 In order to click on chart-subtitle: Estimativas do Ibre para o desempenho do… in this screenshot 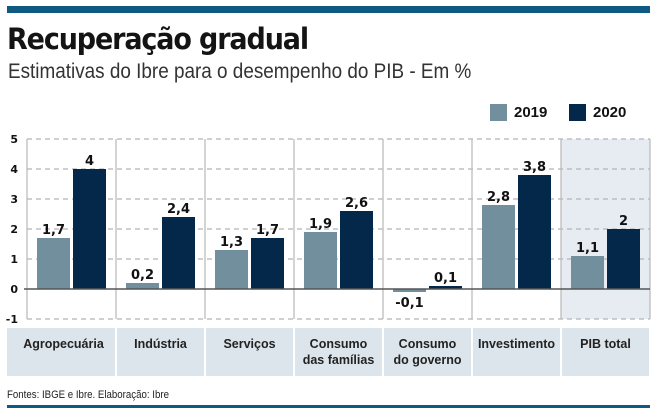, I will do `click(240, 71)`.